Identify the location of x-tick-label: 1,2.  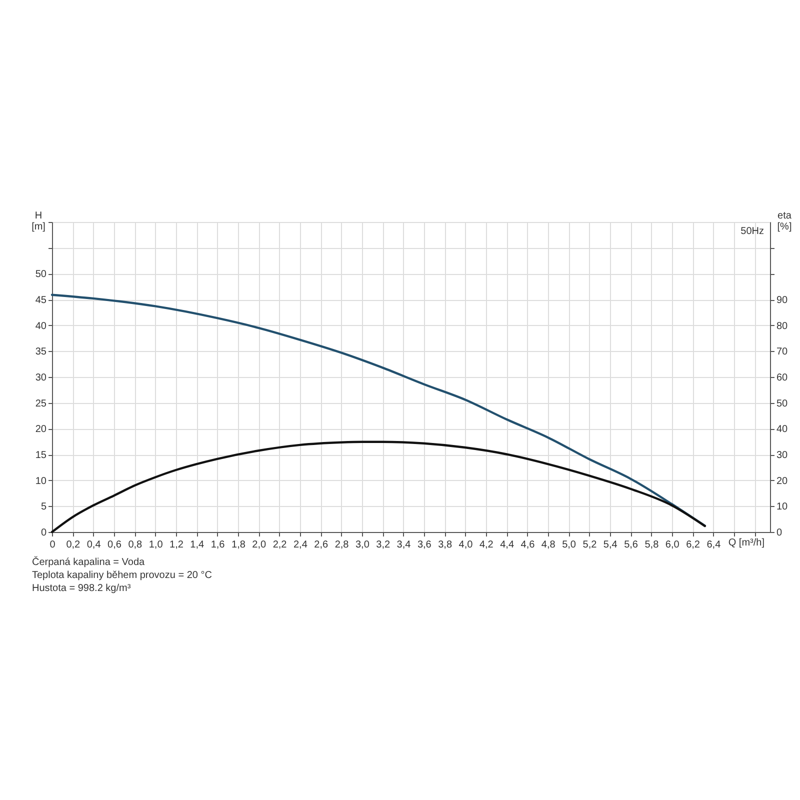
(177, 545).